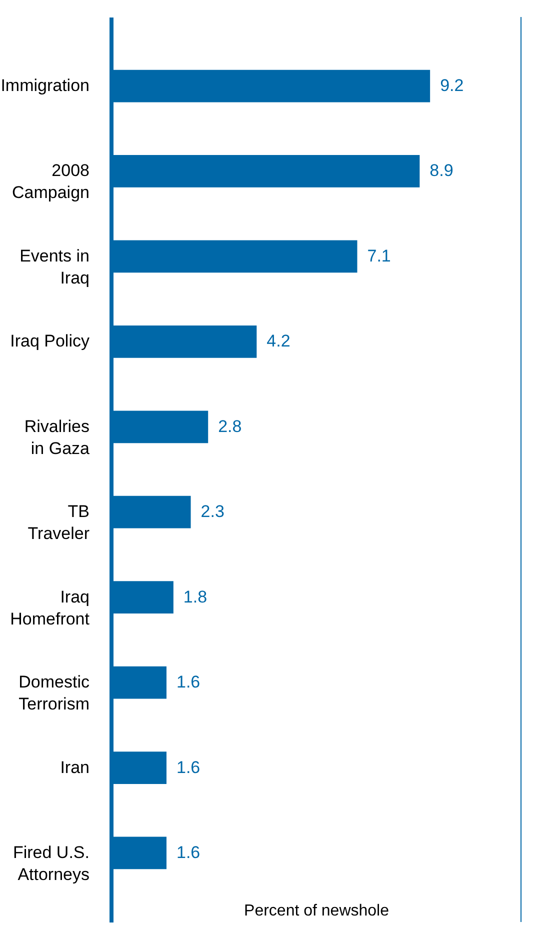  I want to click on y-tick-label: Fired U.S. Attorneys, so click(51, 863).